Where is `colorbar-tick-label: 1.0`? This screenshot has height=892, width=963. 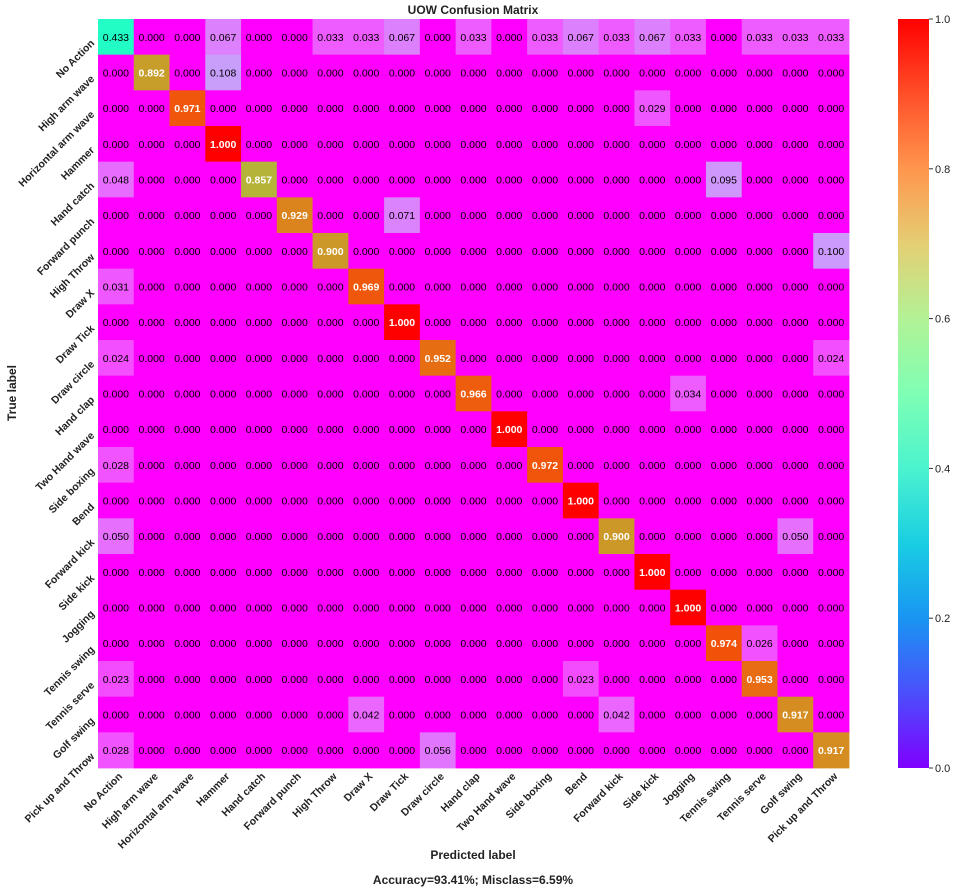 colorbar-tick-label: 1.0 is located at coordinates (942, 20).